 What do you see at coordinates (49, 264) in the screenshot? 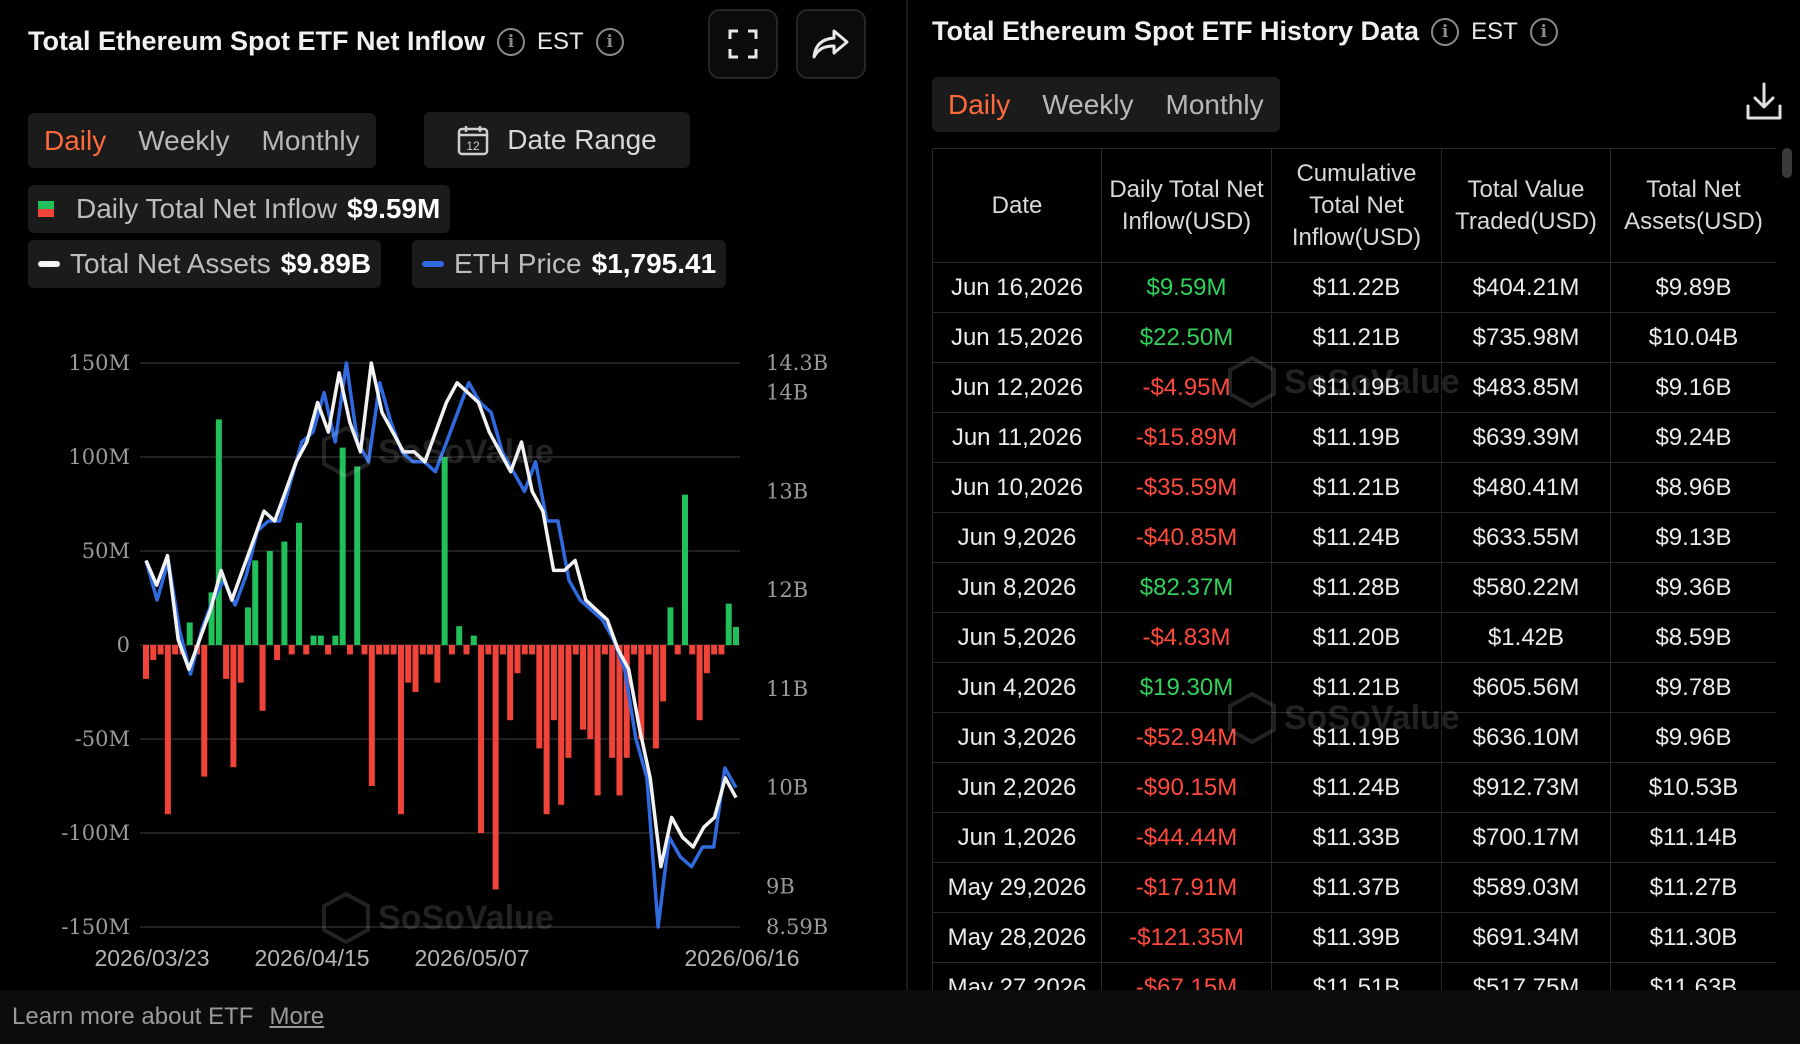
I see `assets-legend-swatch` at bounding box center [49, 264].